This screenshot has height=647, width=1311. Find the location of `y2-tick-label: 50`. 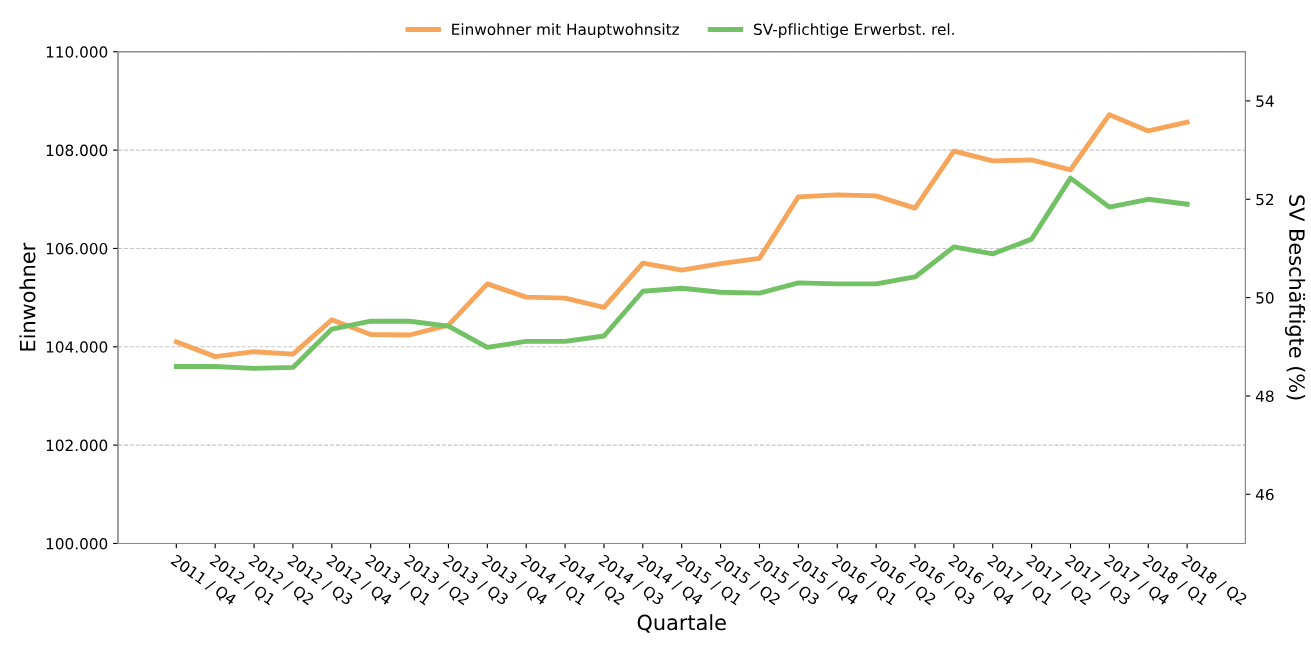

y2-tick-label: 50 is located at coordinates (1265, 298).